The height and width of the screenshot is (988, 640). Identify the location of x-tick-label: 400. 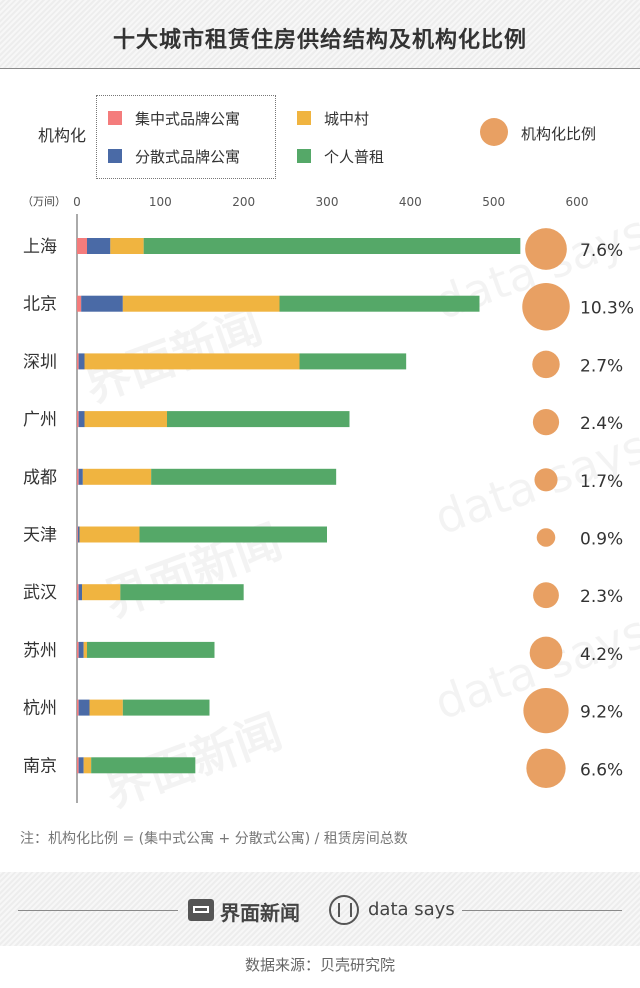
(410, 202).